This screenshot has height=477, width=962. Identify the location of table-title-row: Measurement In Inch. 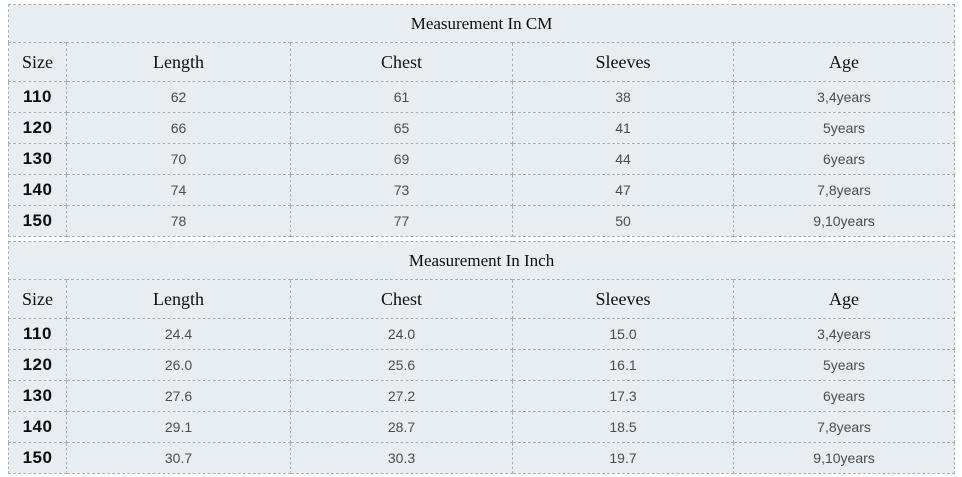
(481, 260).